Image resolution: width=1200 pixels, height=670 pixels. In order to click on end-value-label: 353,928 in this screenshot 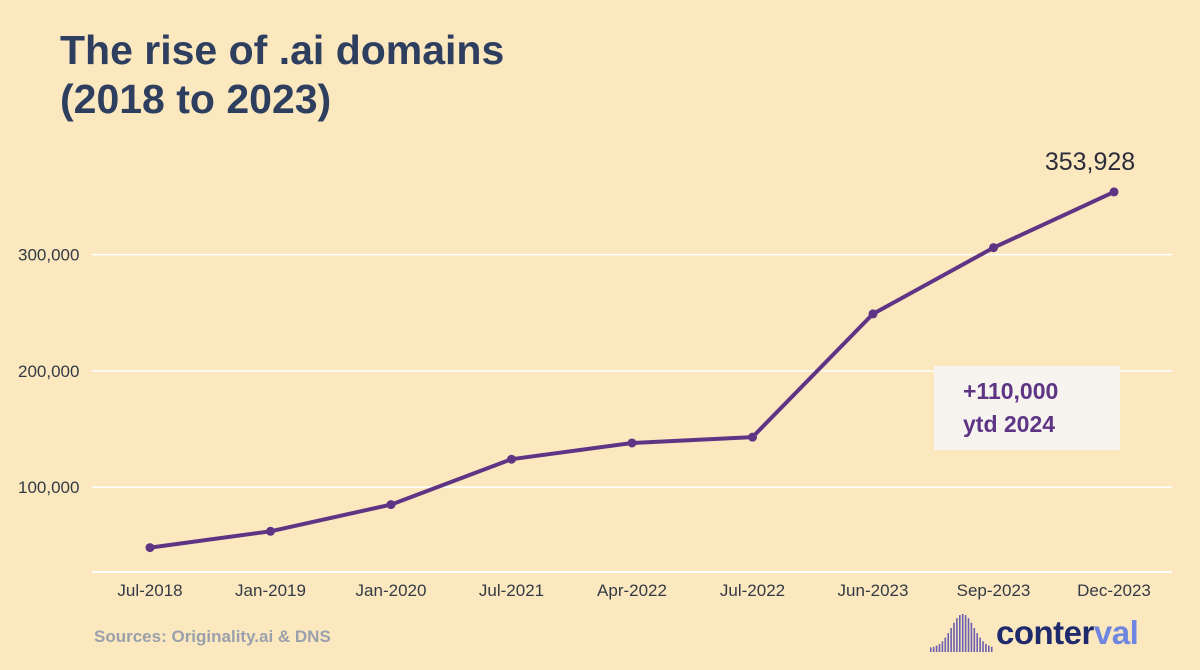, I will do `click(1090, 162)`.